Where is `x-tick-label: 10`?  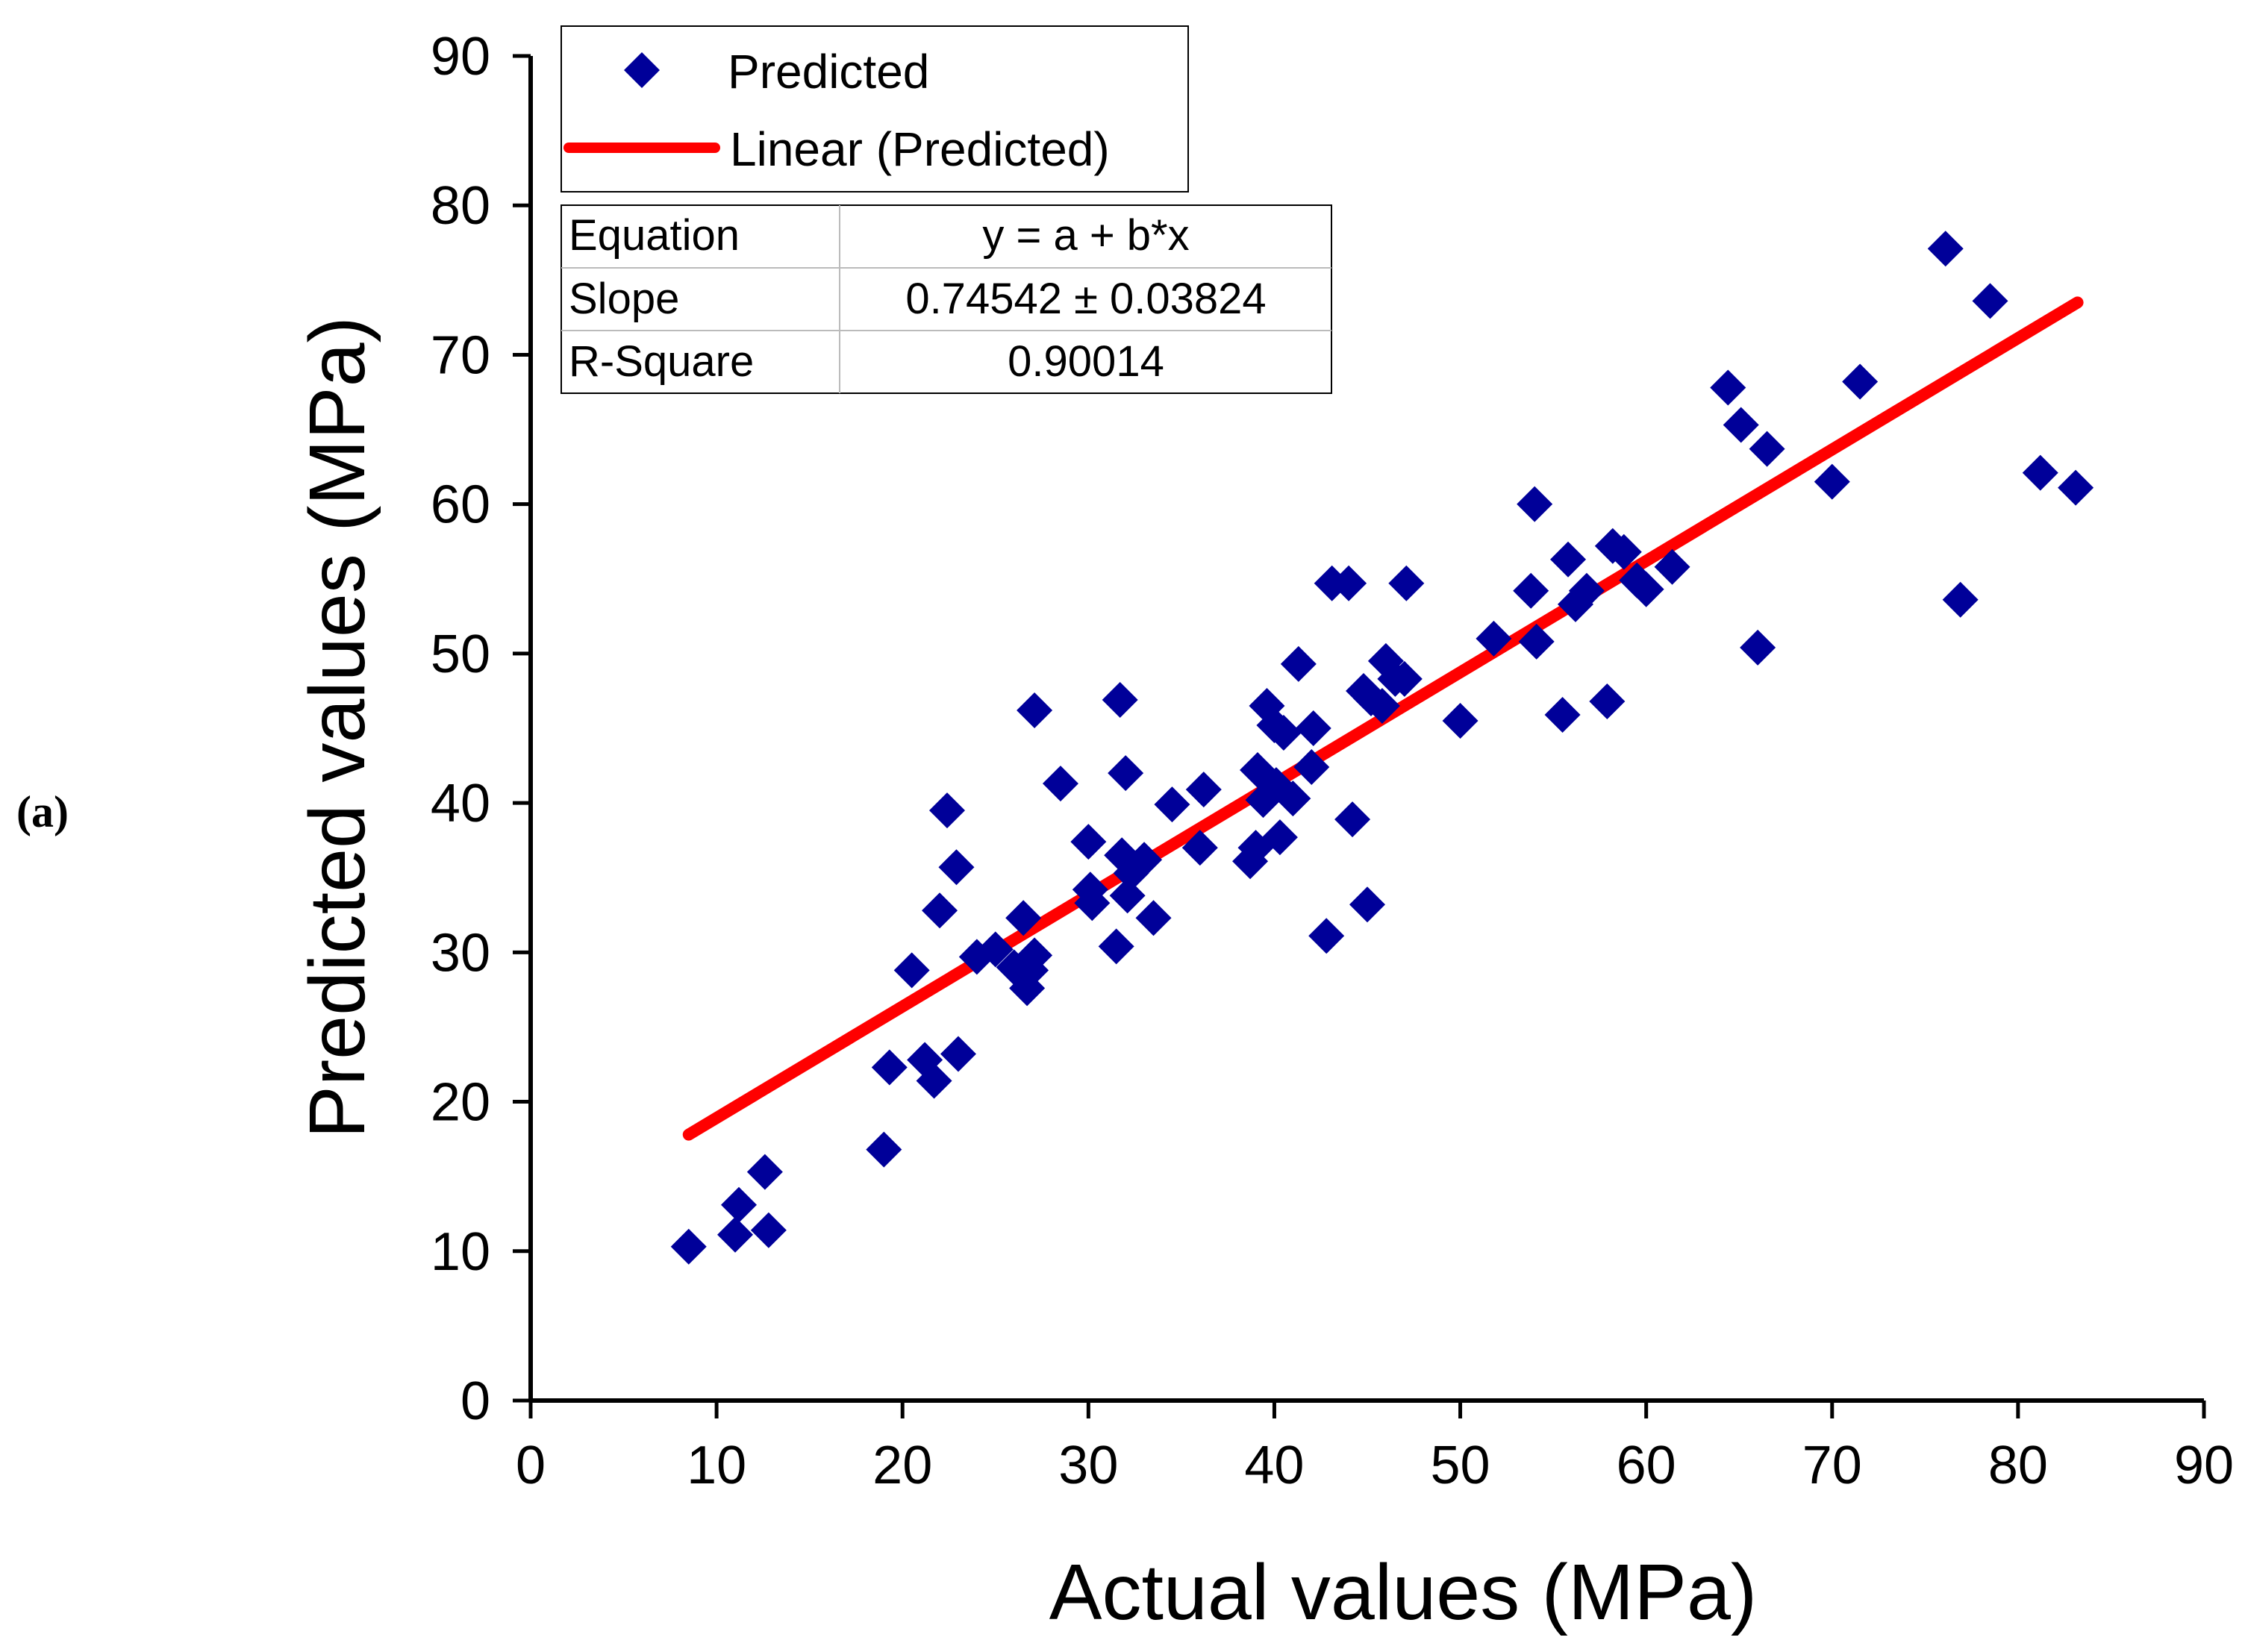 x-tick-label: 10 is located at coordinates (717, 1466).